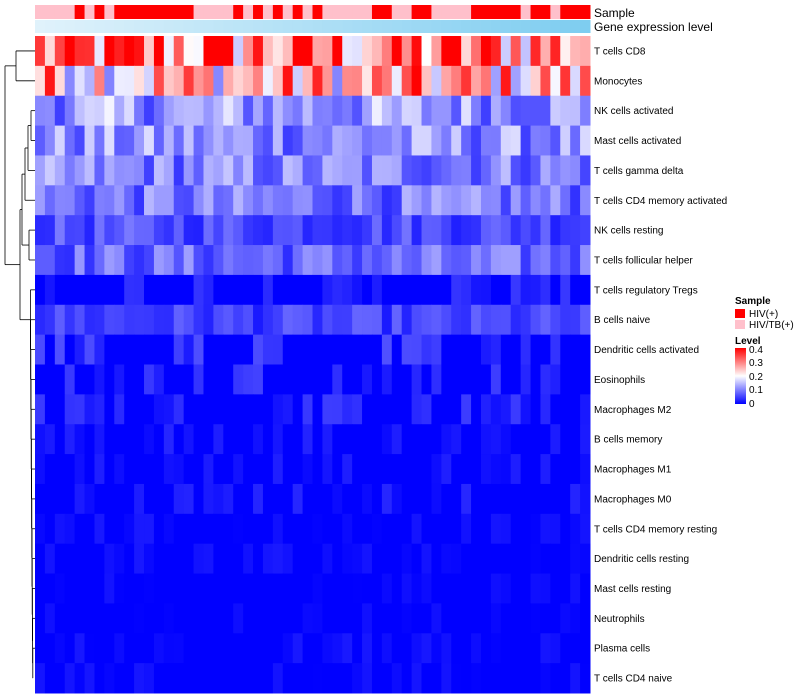 The height and width of the screenshot is (700, 800). I want to click on row-label: Dendritic cells activated, so click(646, 350).